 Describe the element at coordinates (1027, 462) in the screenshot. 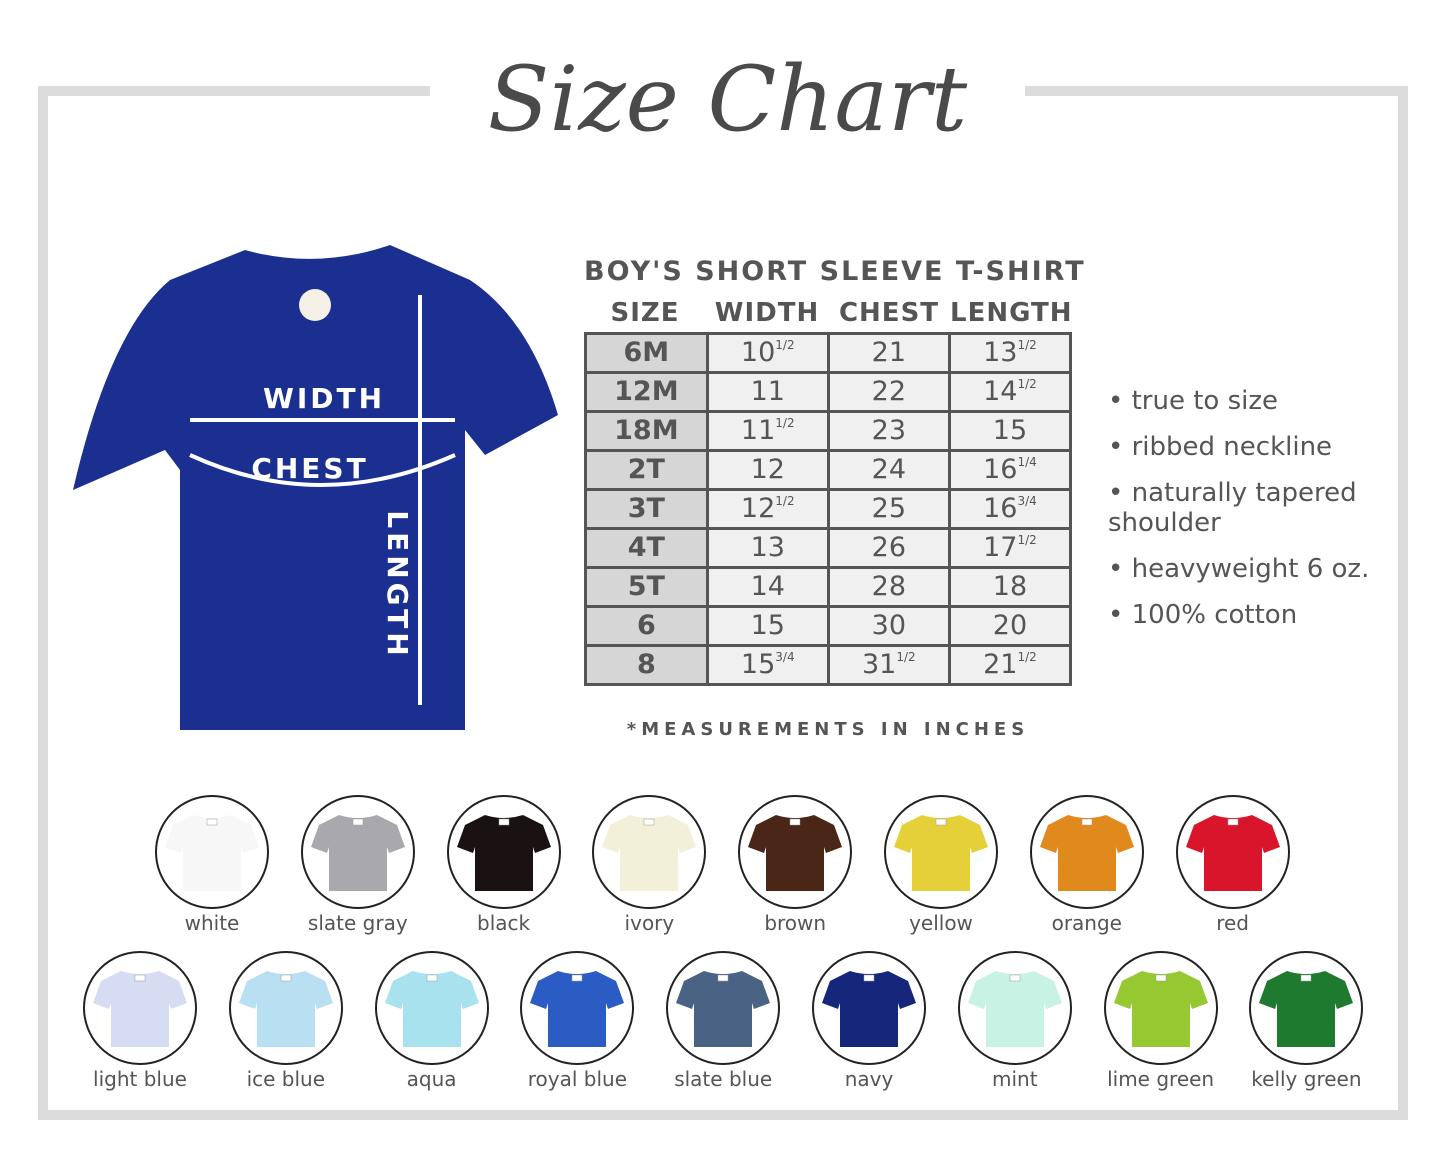

I see `cell-fraction: 1/4` at that location.